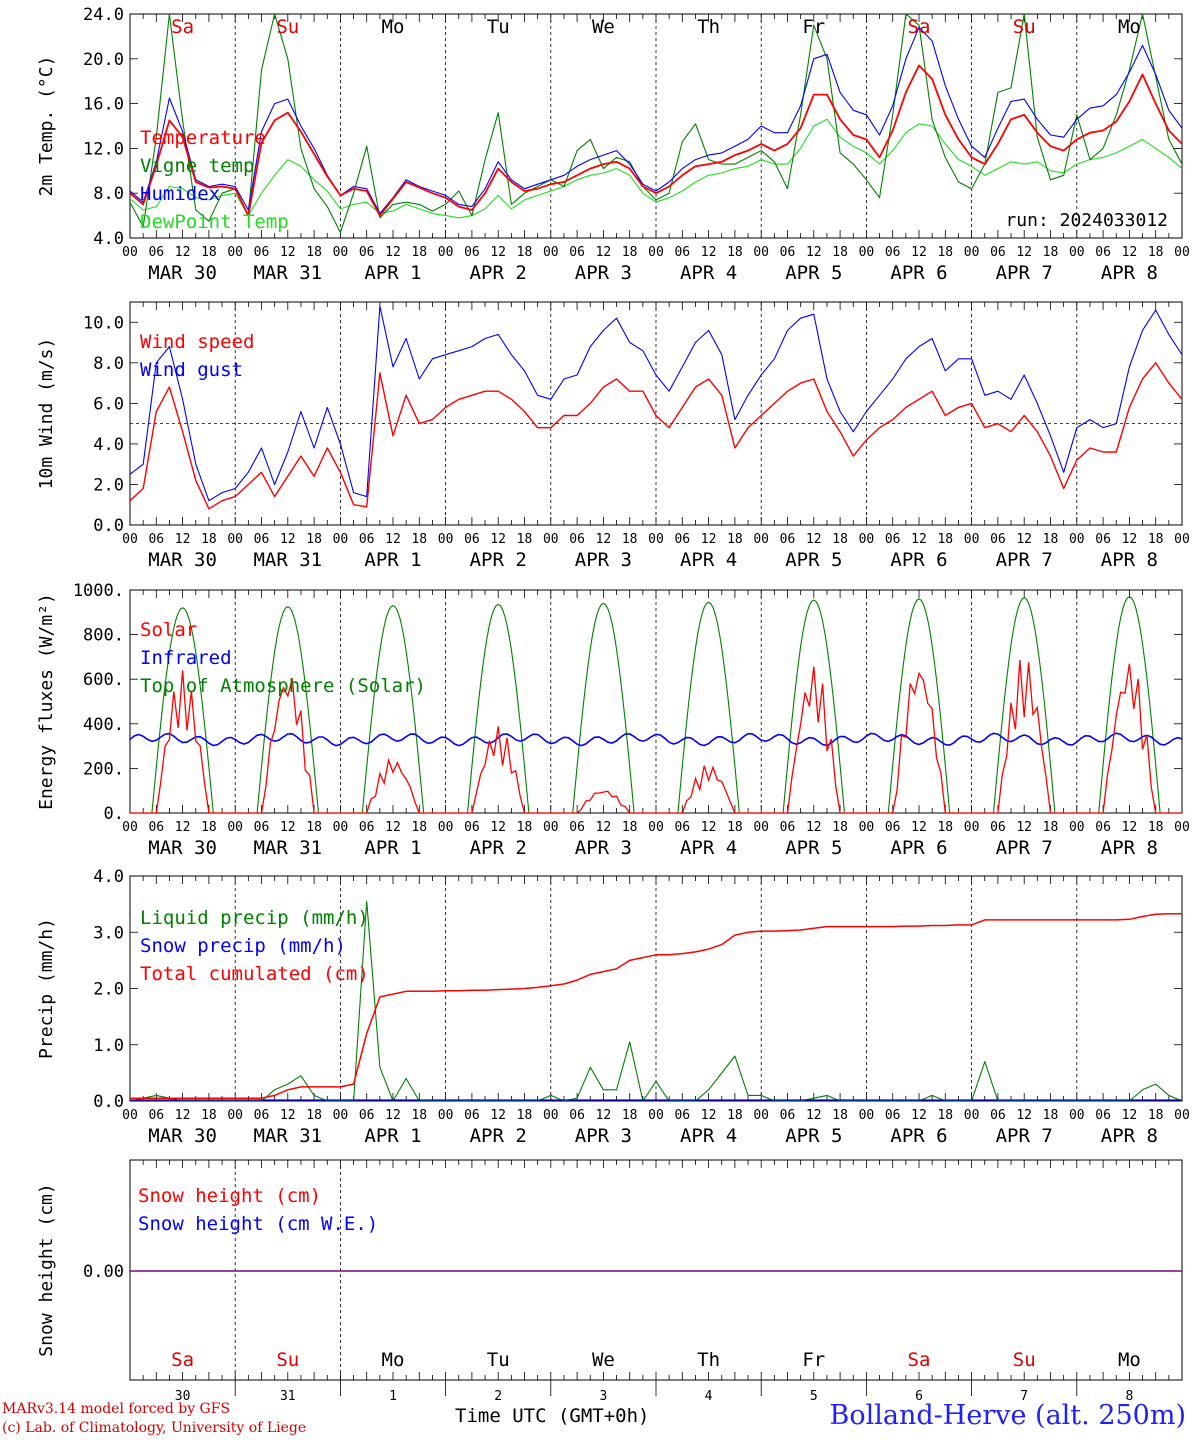  I want to click on legend-entry: Snow height (cm), so click(229, 1196).